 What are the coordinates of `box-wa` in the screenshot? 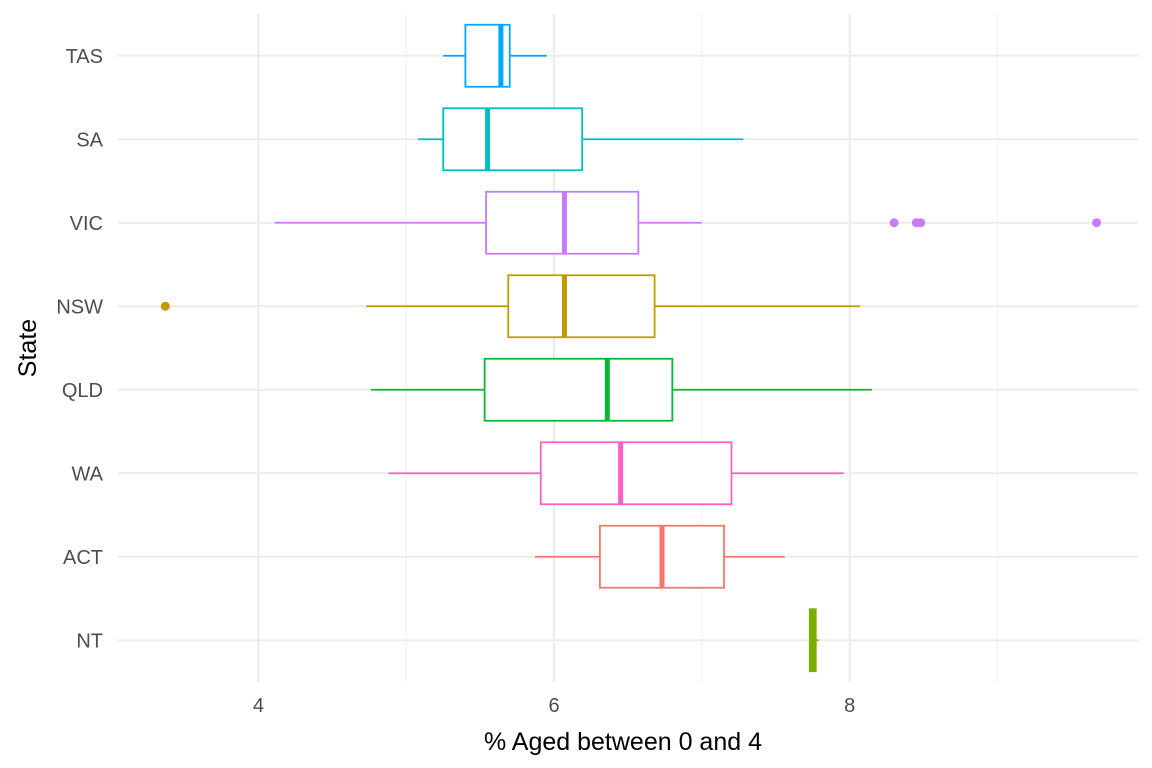 It's located at (616, 473).